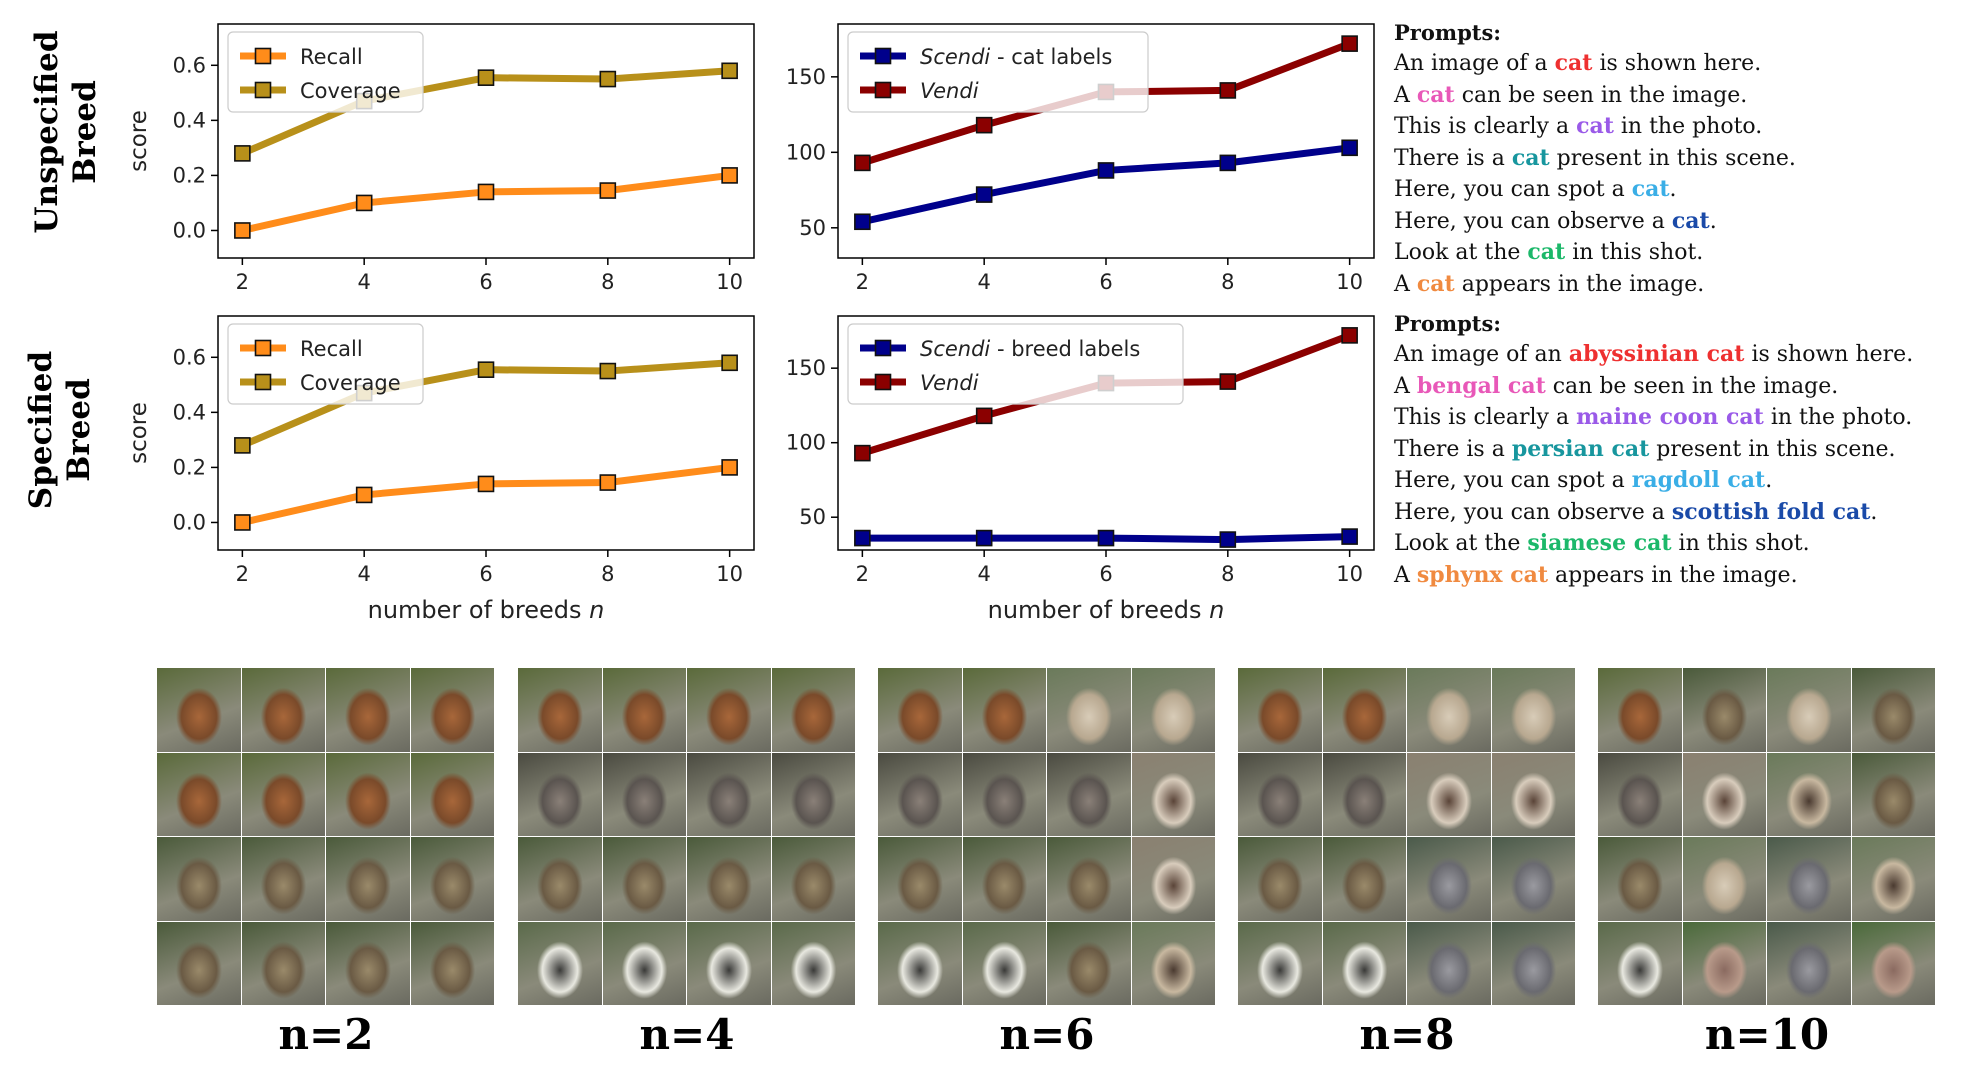 This screenshot has height=1071, width=1985. Describe the element at coordinates (949, 383) in the screenshot. I see `legend-label: Vendi` at that location.